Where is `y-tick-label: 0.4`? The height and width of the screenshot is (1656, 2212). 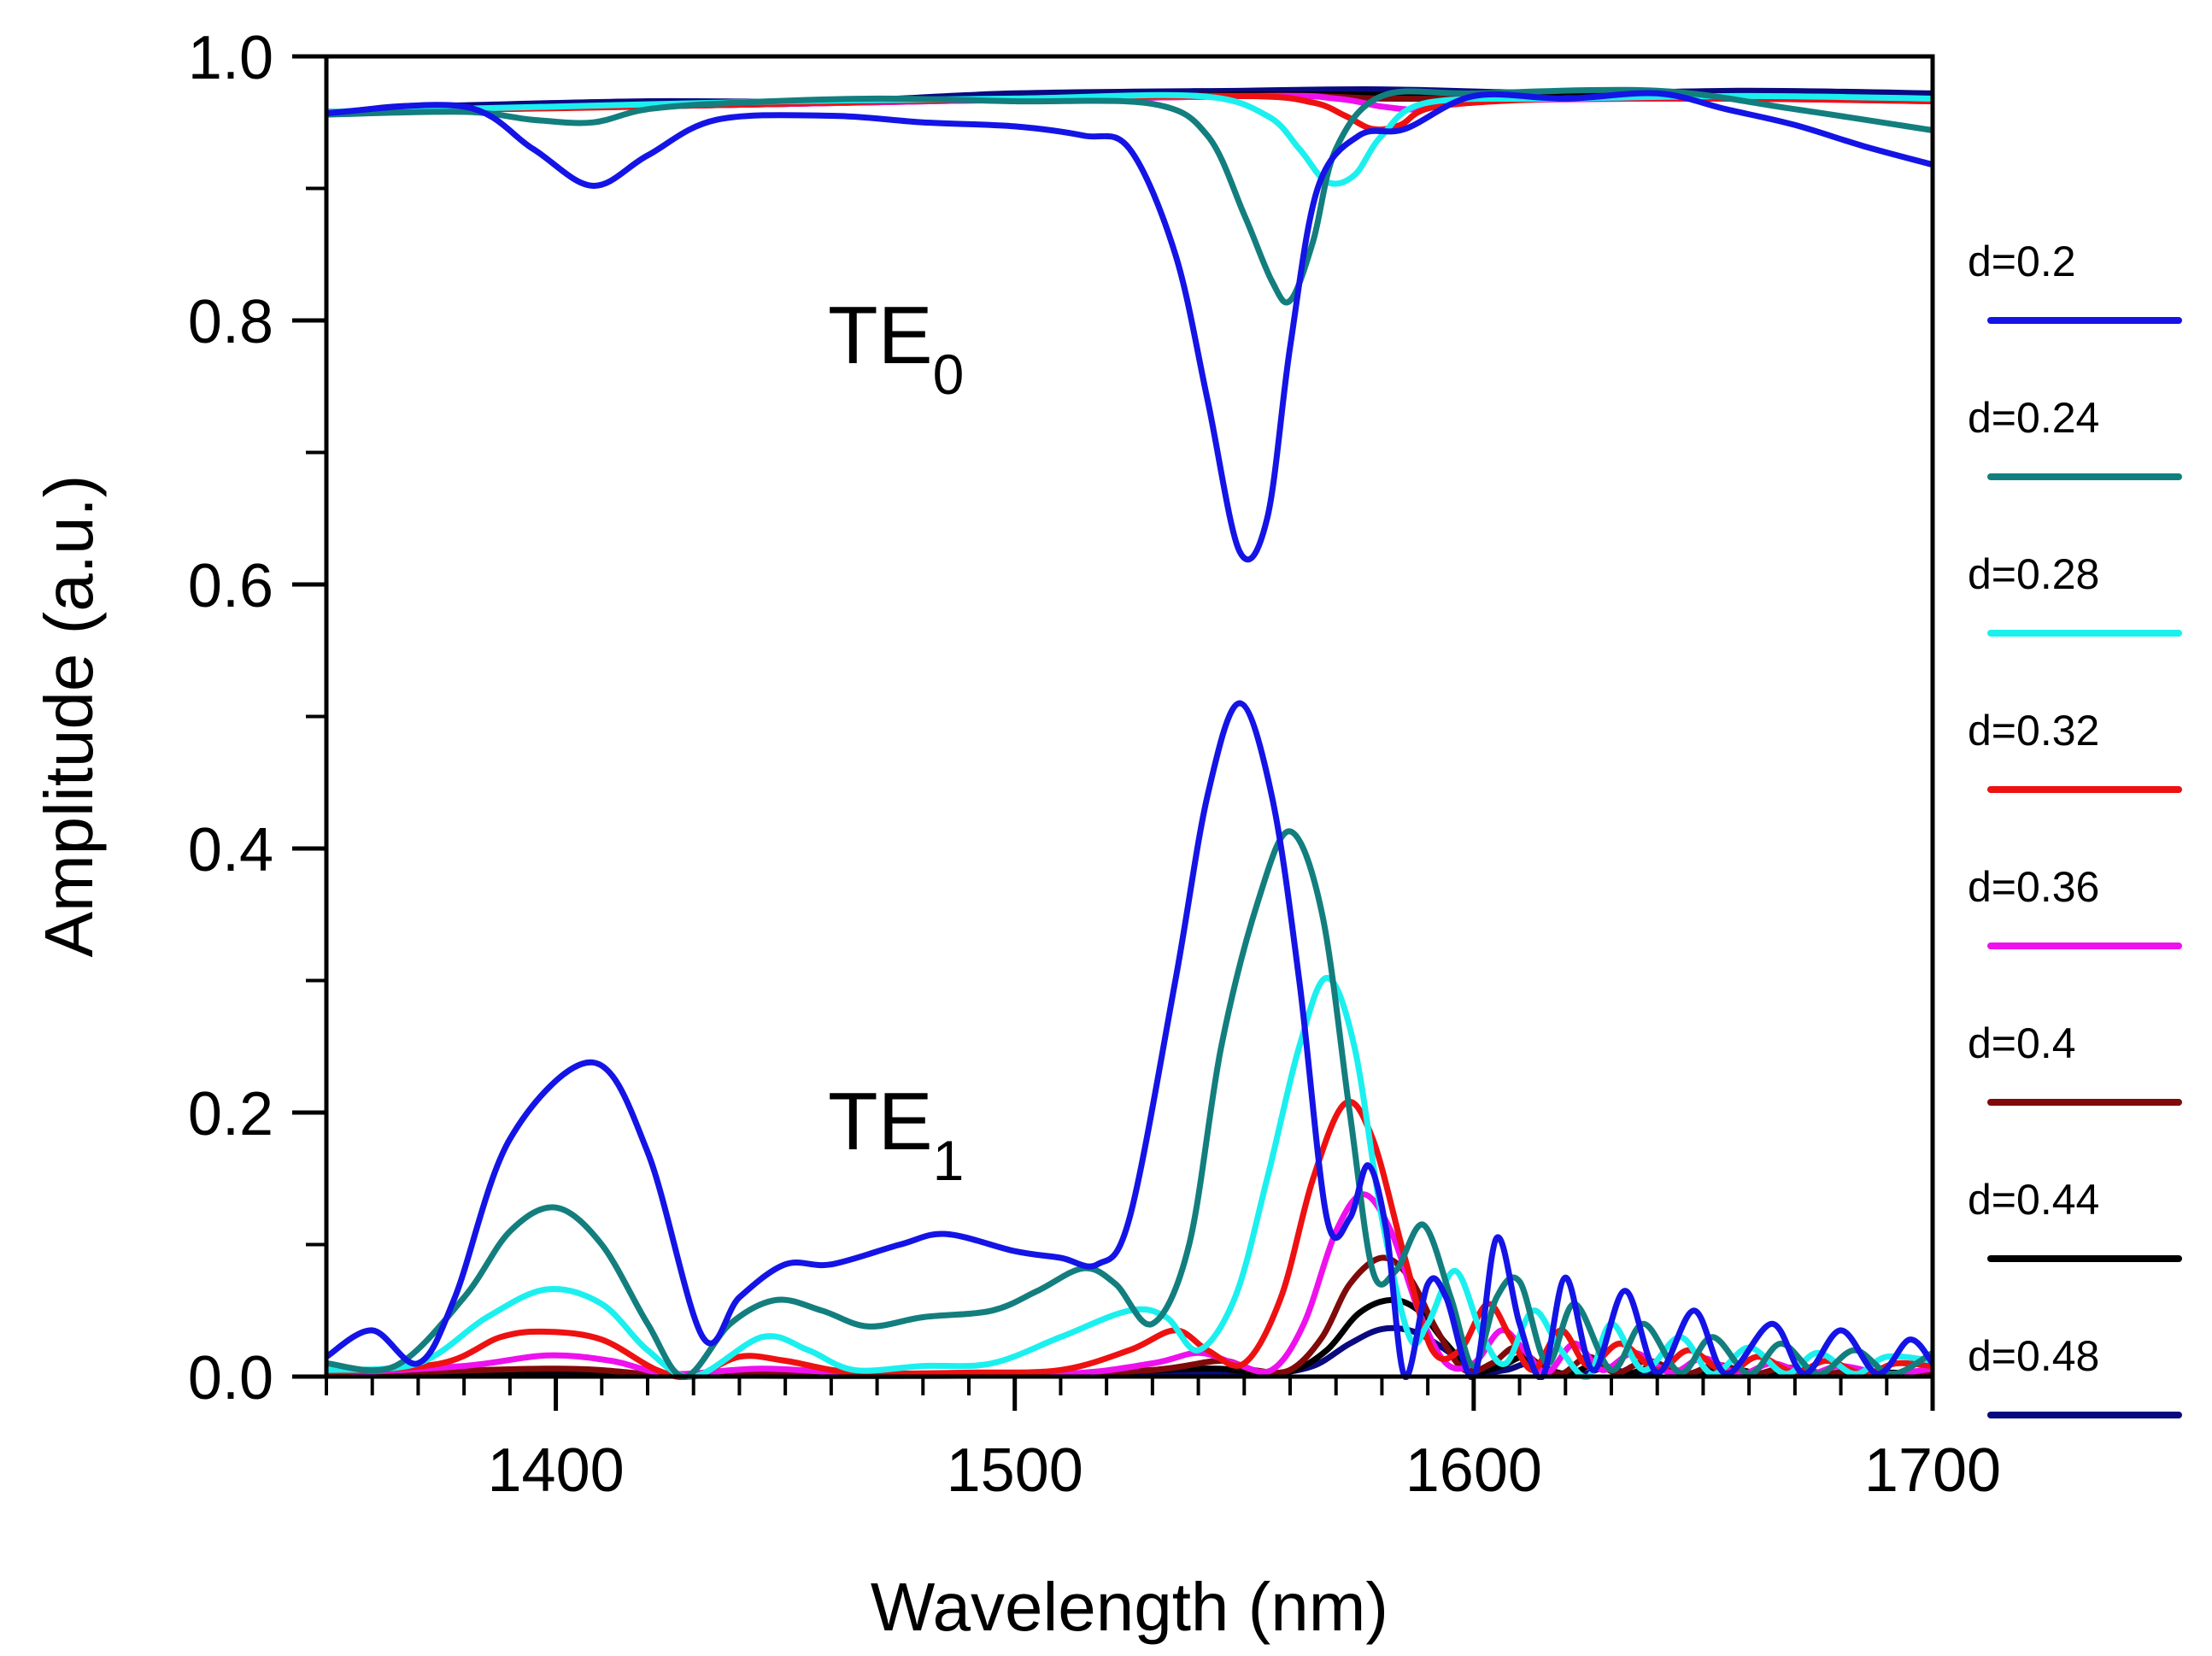
y-tick-label: 0.4 is located at coordinates (230, 850).